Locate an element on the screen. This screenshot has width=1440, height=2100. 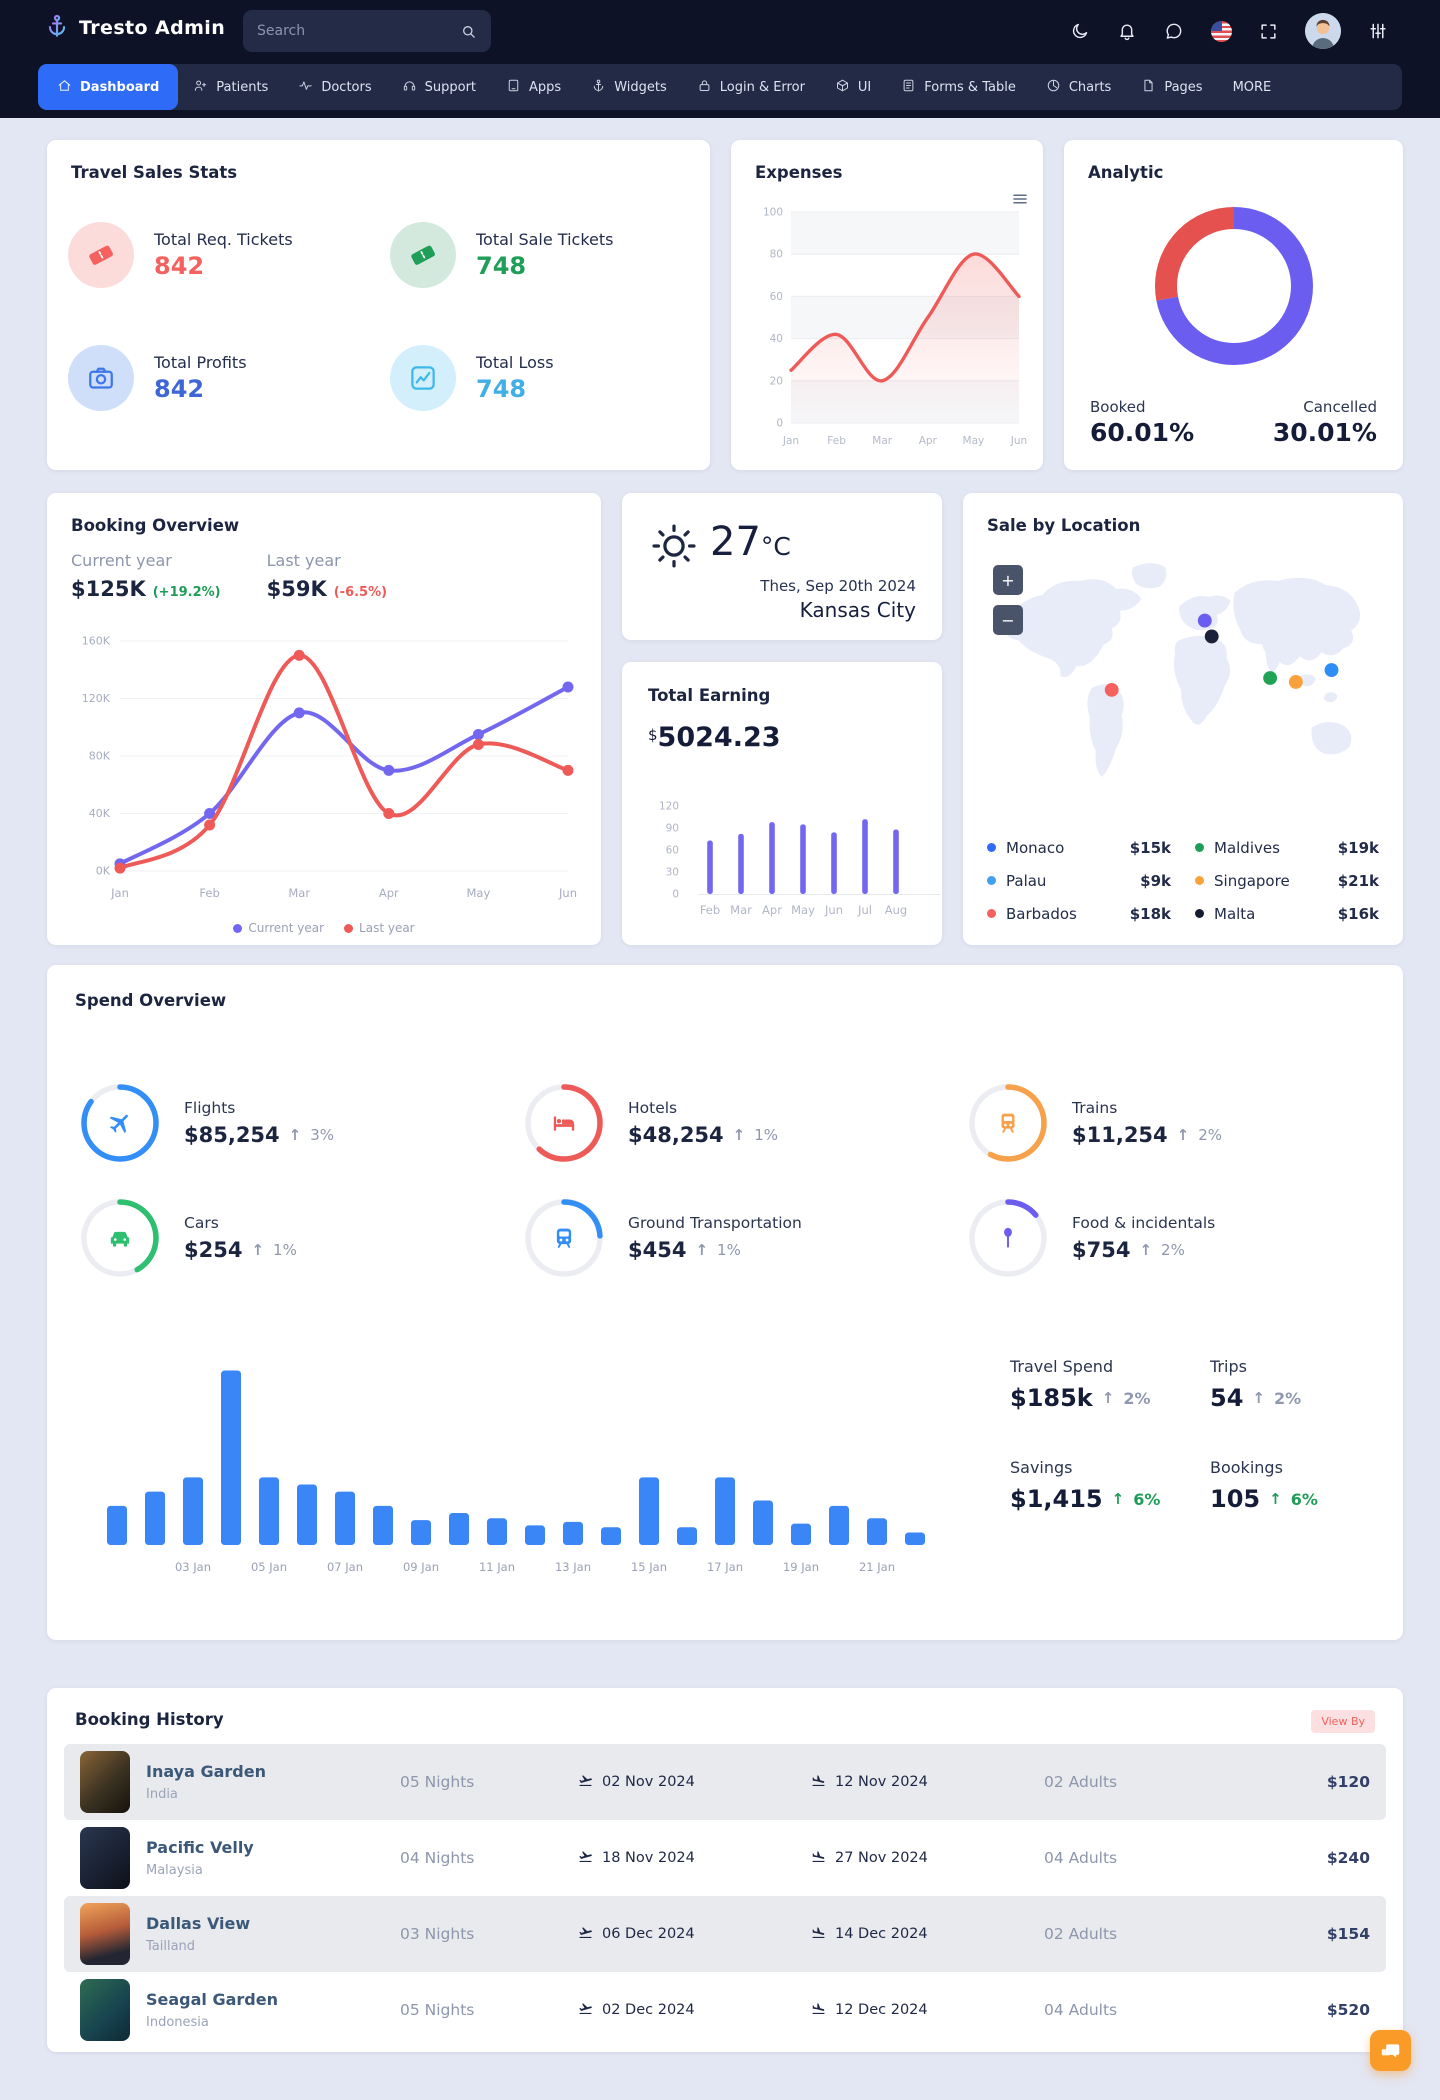
nav-item-more: MORE is located at coordinates (1252, 87).